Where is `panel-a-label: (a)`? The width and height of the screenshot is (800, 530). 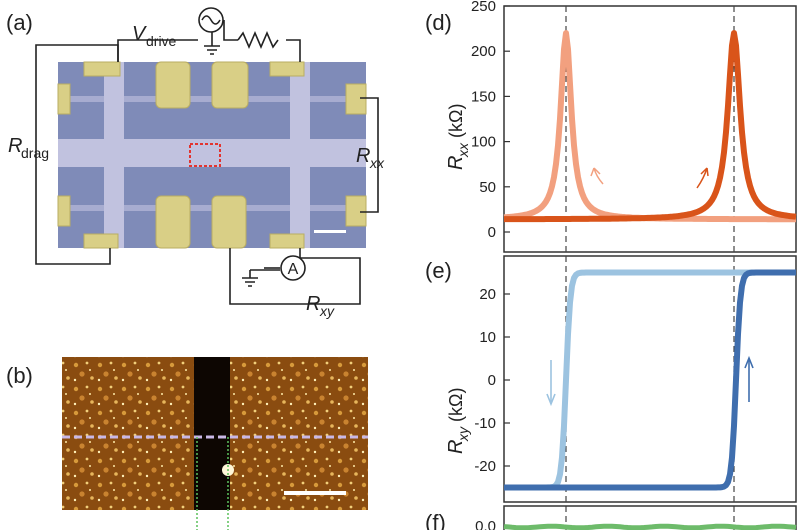
panel-a-label: (a) is located at coordinates (19, 22).